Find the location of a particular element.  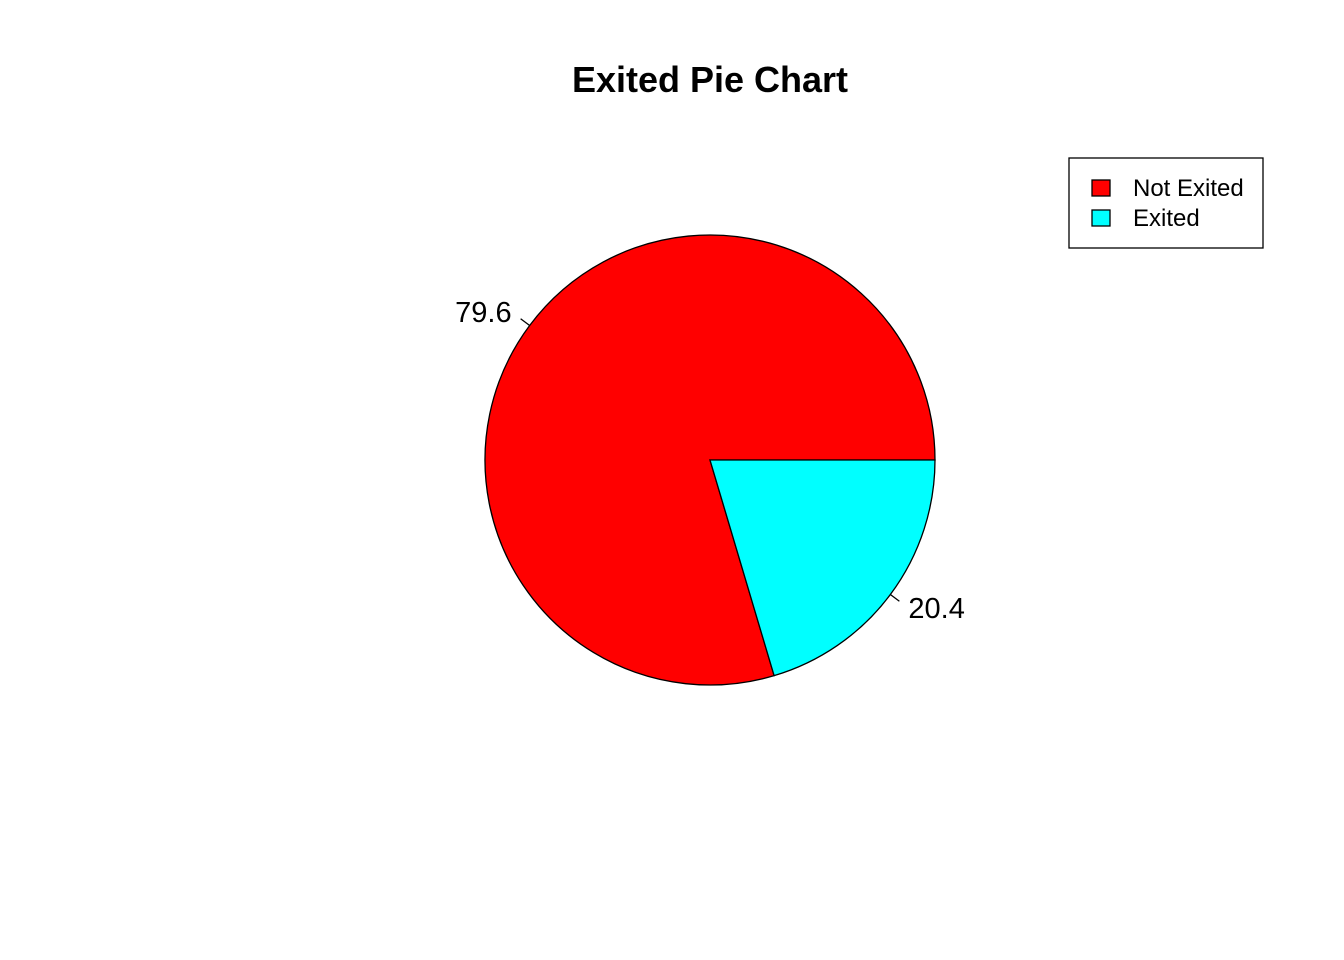

chart-title: Exited Pie Chart is located at coordinates (710, 79).